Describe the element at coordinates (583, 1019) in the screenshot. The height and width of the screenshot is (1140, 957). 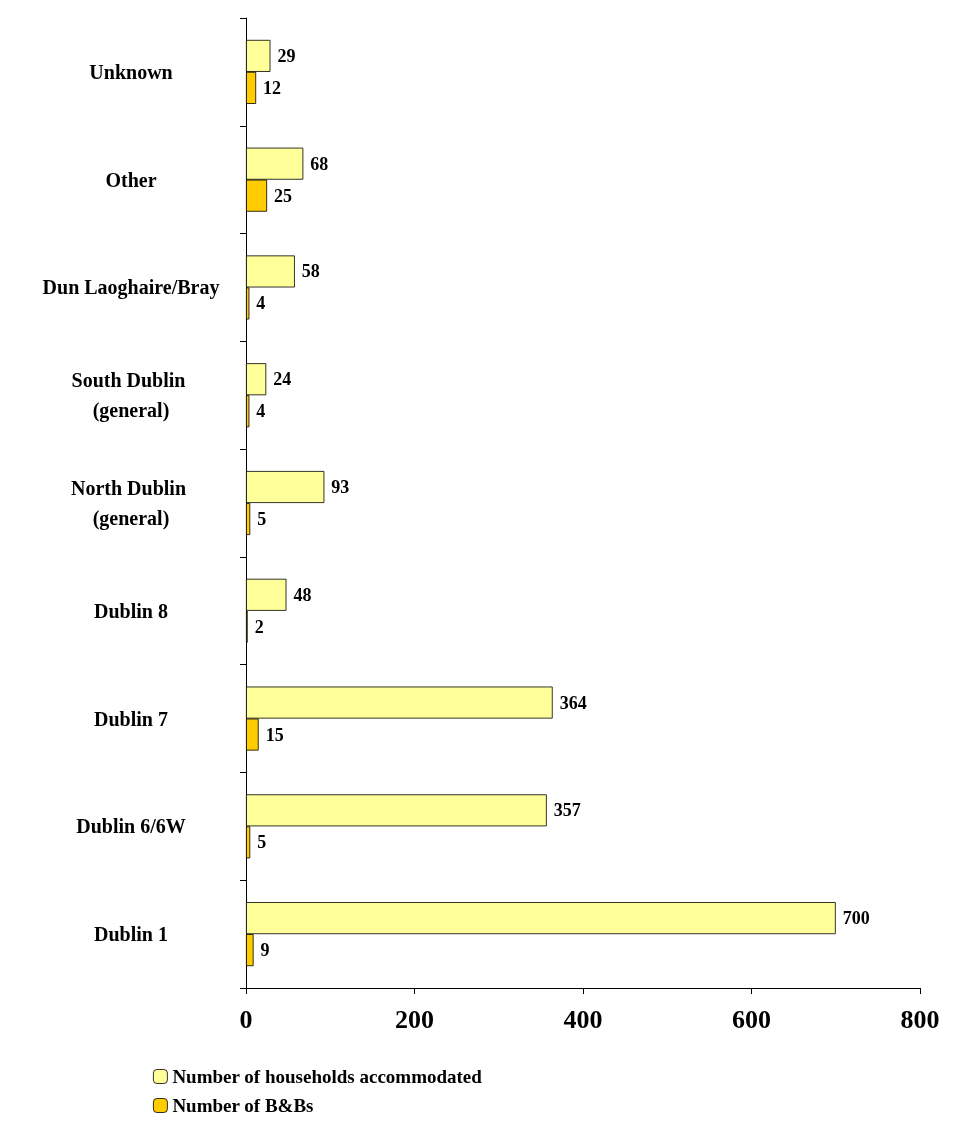
I see `x-tick-label: 400` at that location.